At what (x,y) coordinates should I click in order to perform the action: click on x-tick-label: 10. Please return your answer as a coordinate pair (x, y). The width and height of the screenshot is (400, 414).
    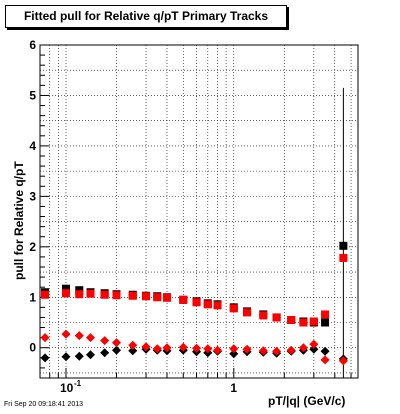
    Looking at the image, I should click on (67, 388).